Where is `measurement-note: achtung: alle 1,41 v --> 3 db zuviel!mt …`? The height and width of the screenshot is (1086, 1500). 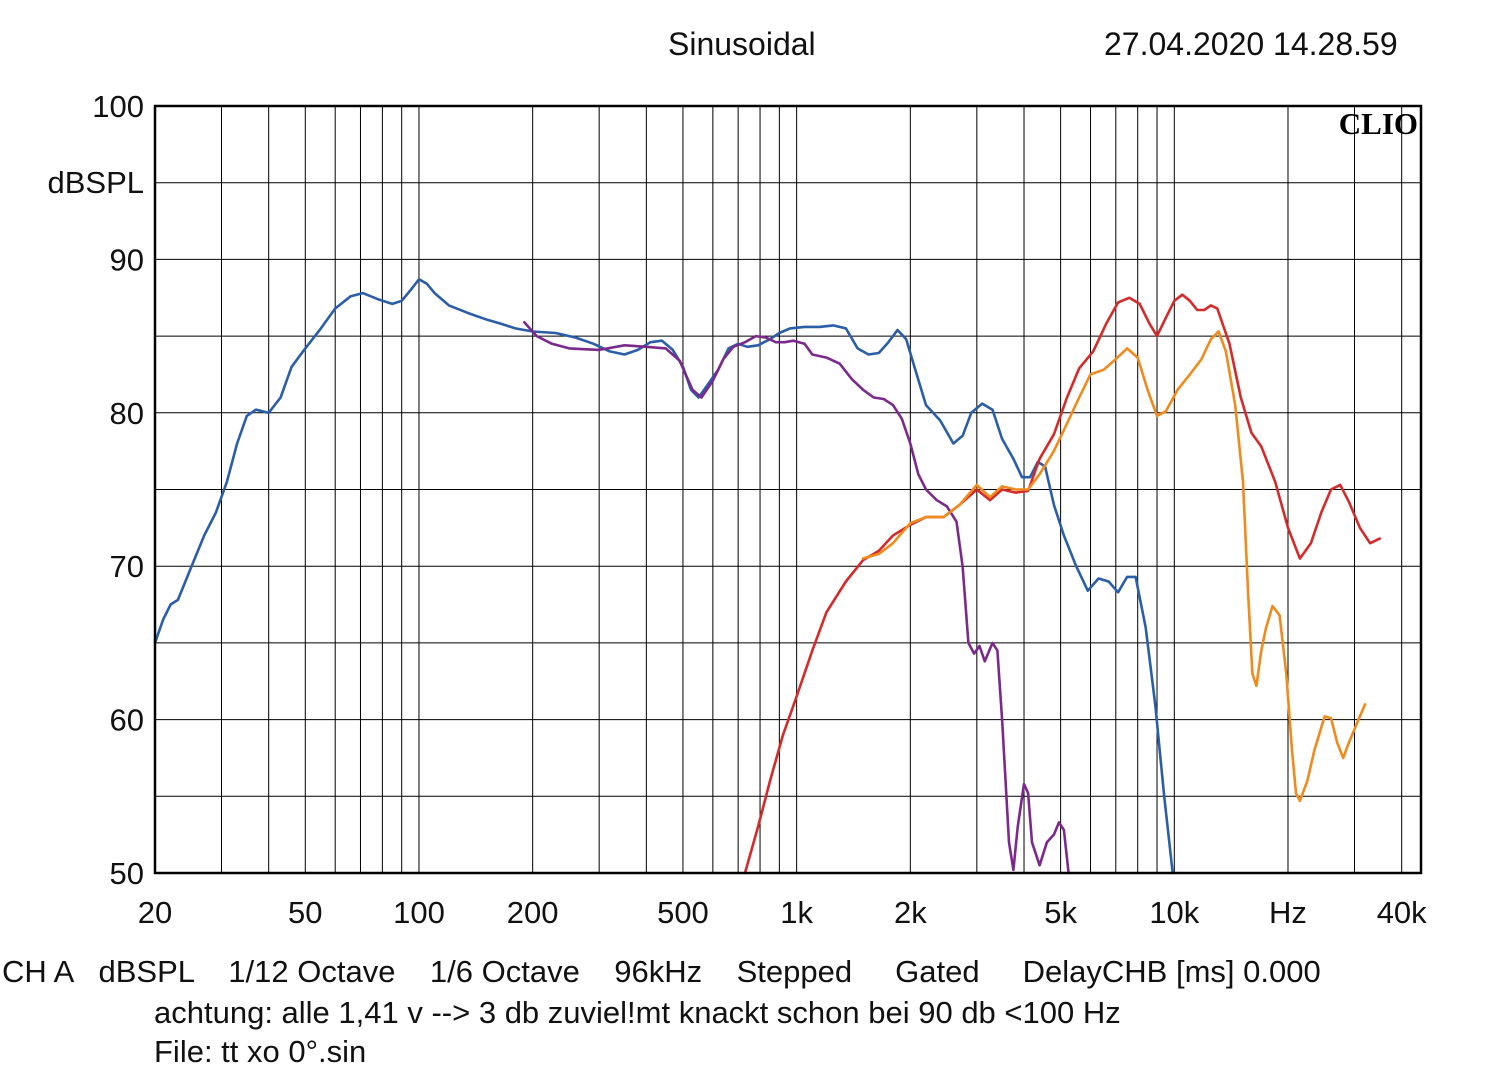
measurement-note: achtung: alle 1,41 v --> 3 db zuviel!mt … is located at coordinates (637, 1012).